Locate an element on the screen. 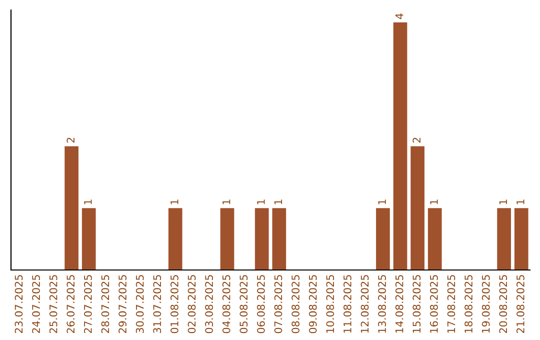 The height and width of the screenshot is (340, 540). x-tick-label: 29.07.2025 is located at coordinates (122, 304).